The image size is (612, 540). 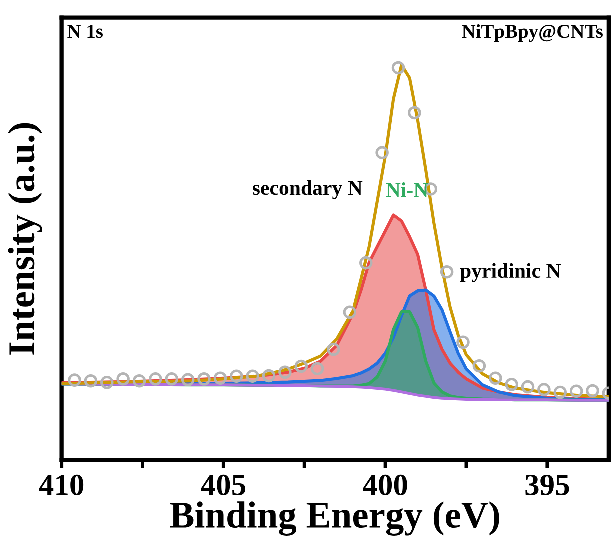 I want to click on x-tick-label: 410, so click(x=61, y=485).